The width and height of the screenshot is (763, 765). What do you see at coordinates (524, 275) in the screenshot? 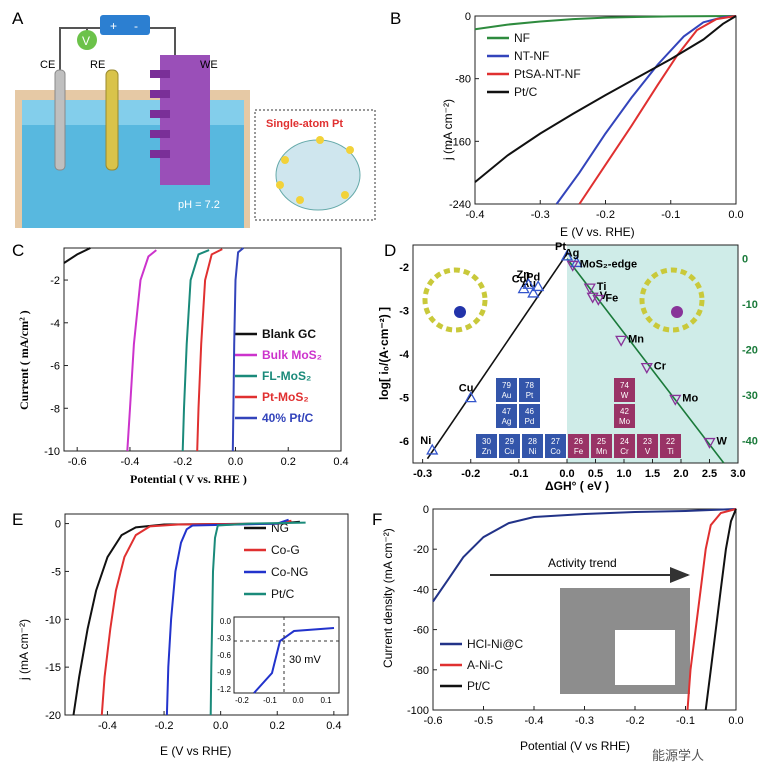
I see `point-label: Zn` at bounding box center [524, 275].